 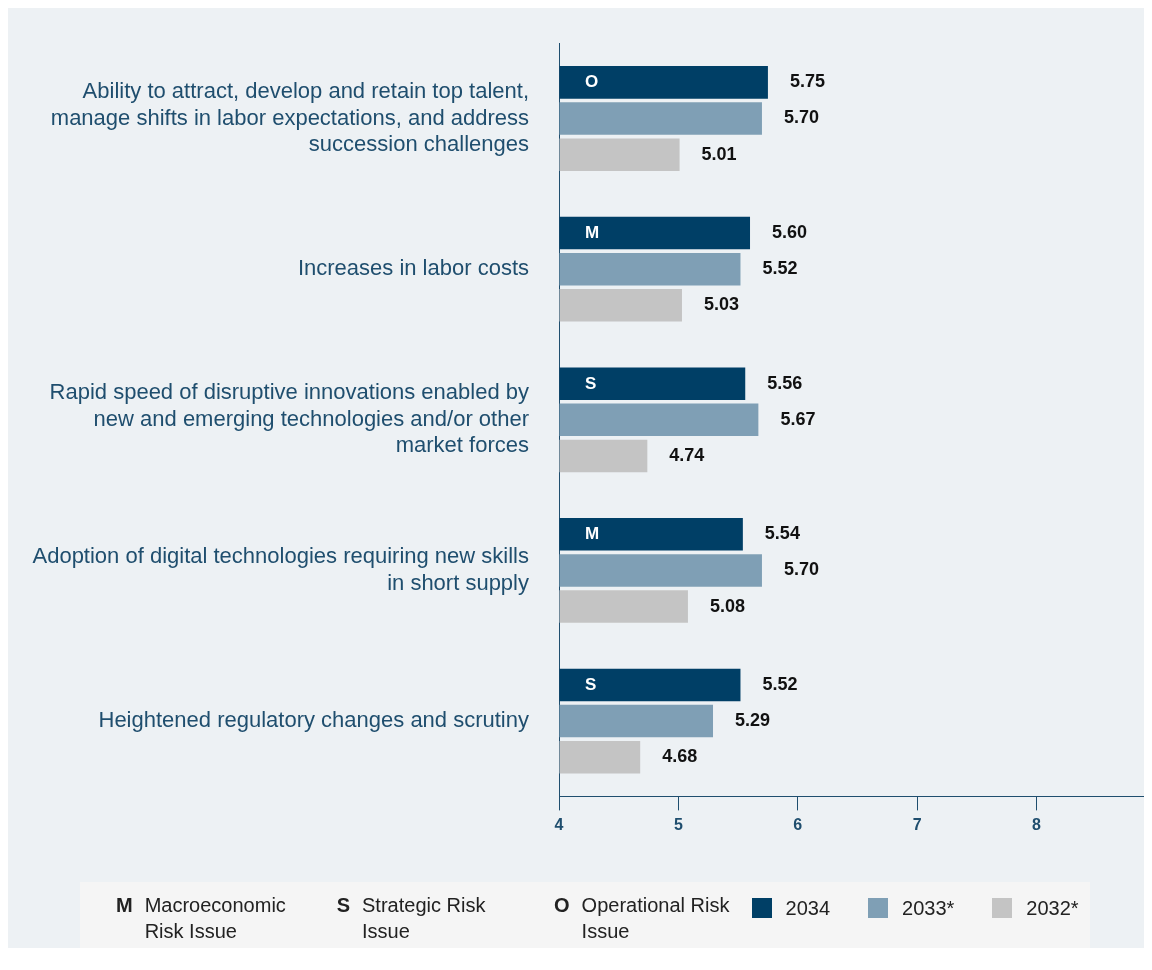 I want to click on data-label: 4.74, so click(x=687, y=454).